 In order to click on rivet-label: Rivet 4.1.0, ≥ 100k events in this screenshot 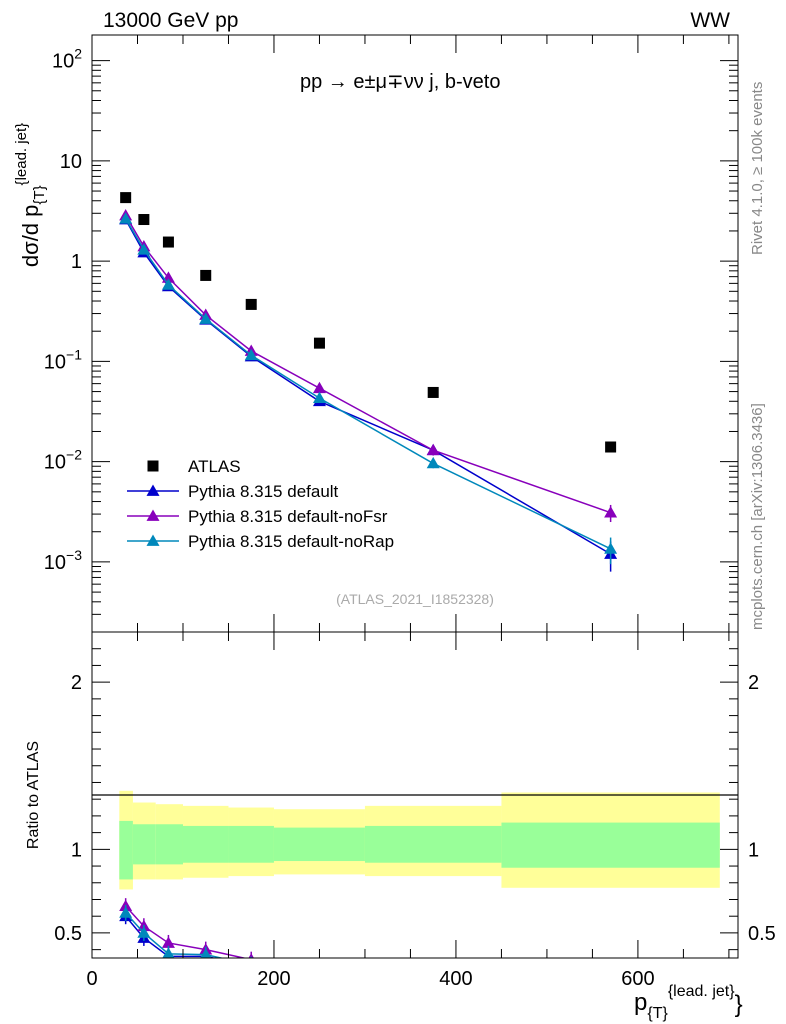, I will do `click(757, 168)`.